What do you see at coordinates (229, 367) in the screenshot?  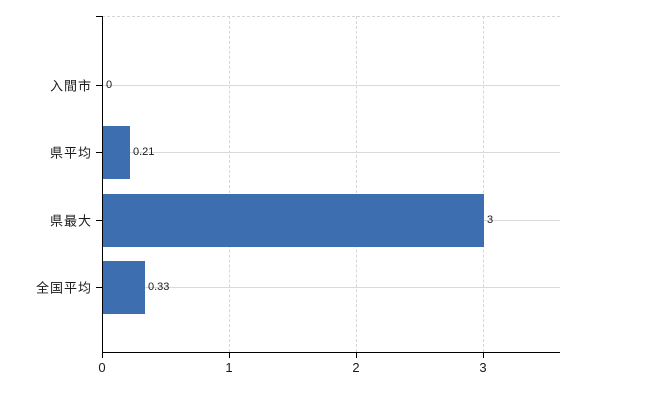 I see `x-tick-label: 1` at bounding box center [229, 367].